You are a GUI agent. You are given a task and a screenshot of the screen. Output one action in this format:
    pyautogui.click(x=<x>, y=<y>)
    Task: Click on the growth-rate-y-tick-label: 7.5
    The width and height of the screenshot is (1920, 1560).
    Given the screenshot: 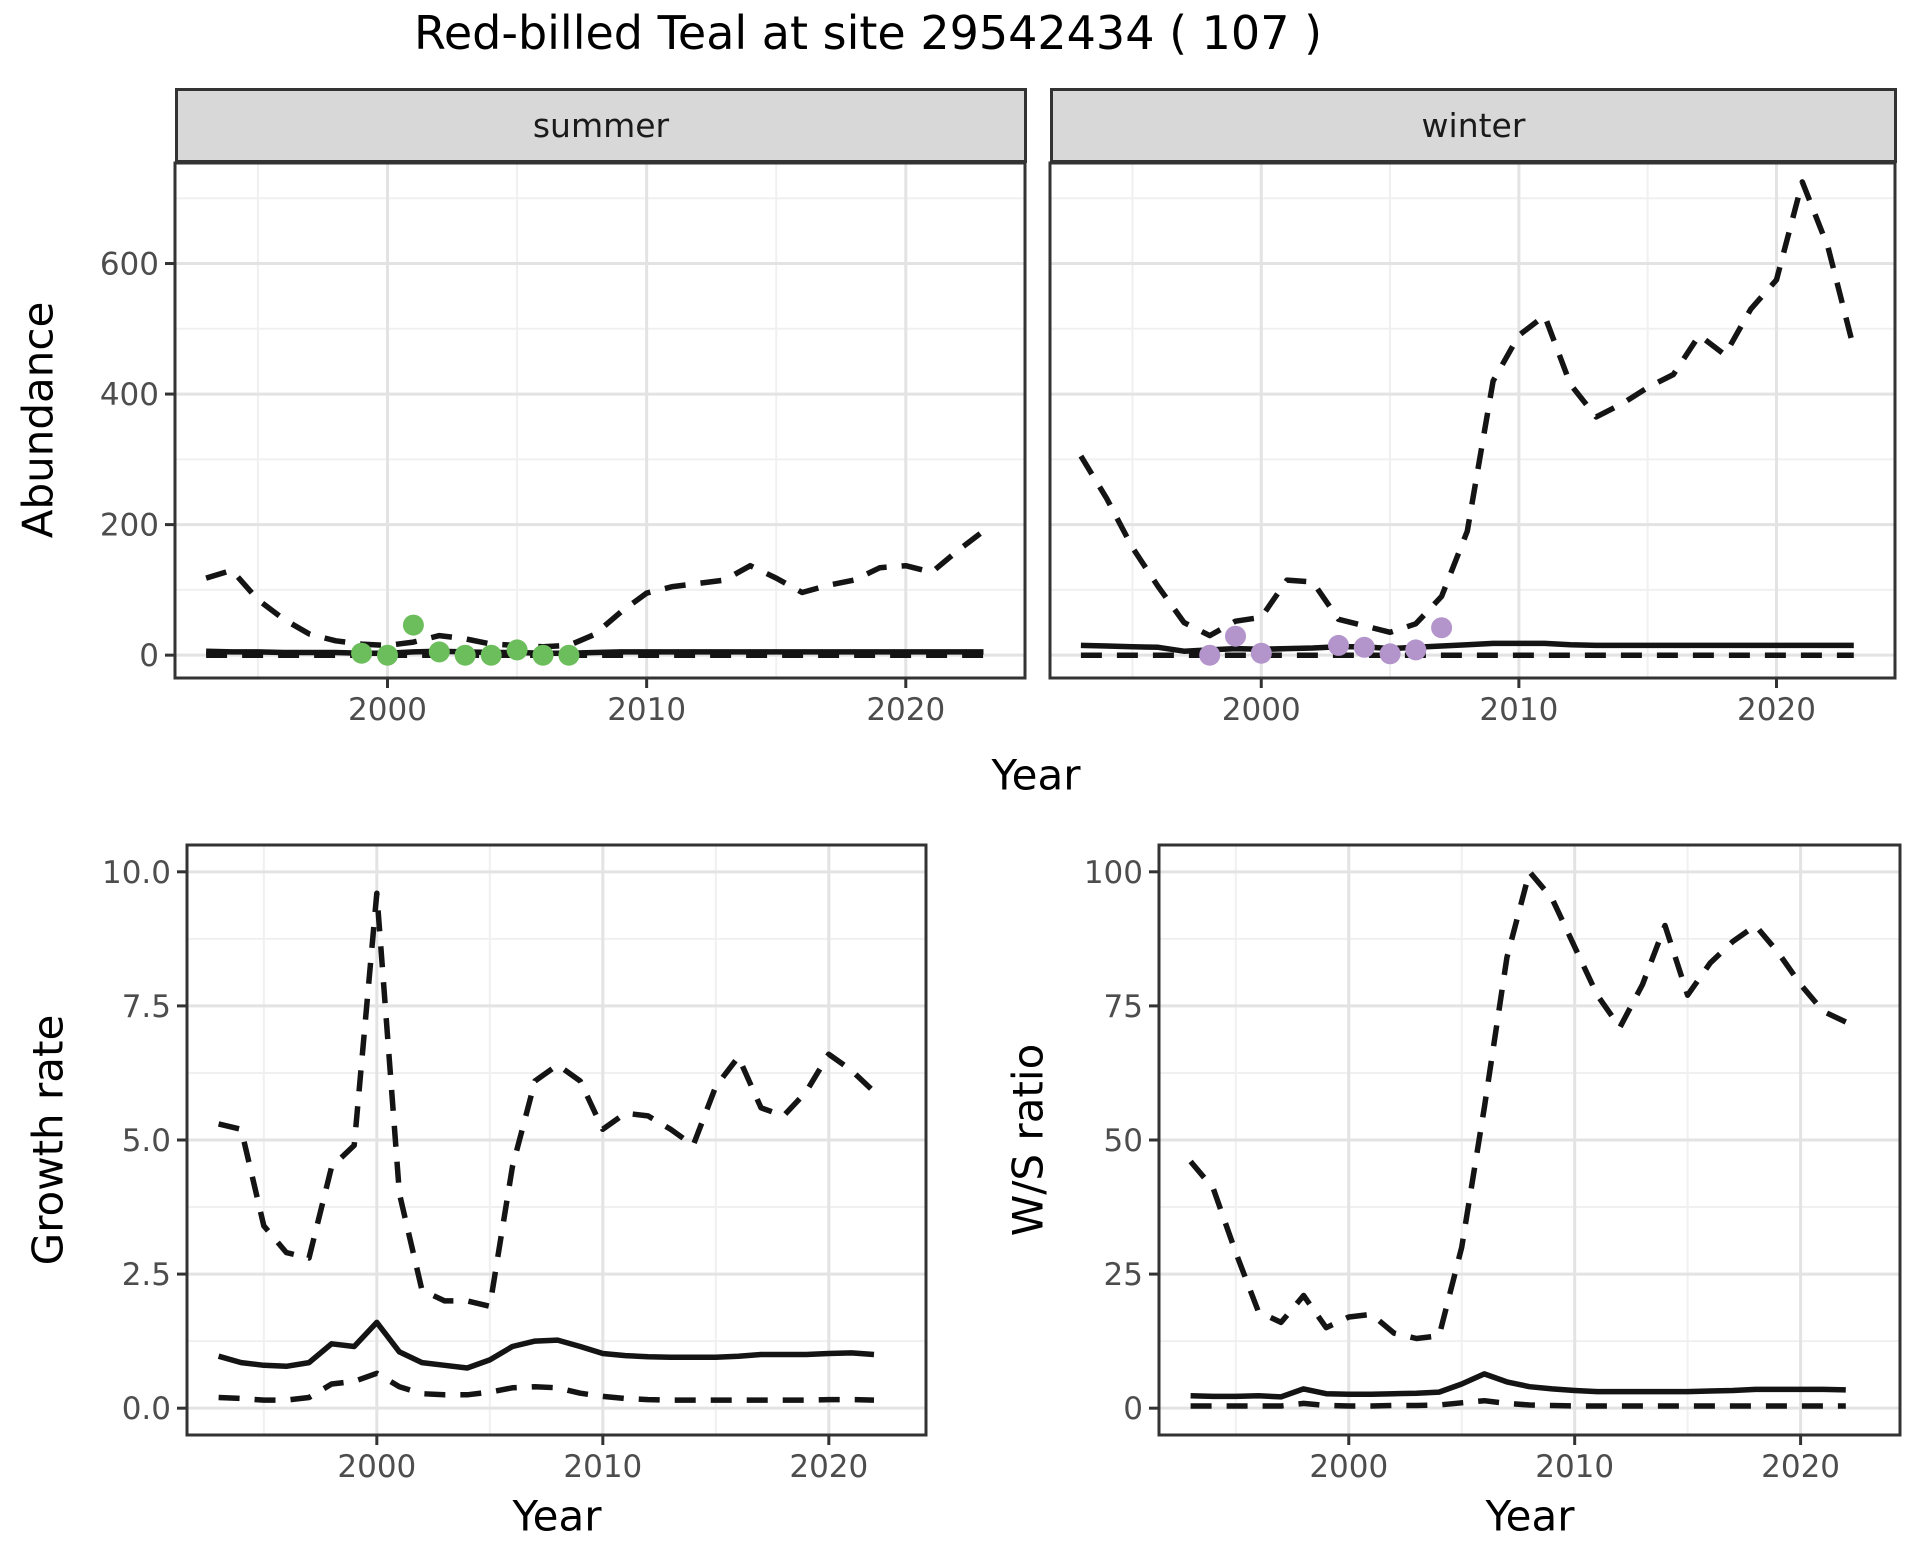 What is the action you would take?
    pyautogui.click(x=146, y=1007)
    